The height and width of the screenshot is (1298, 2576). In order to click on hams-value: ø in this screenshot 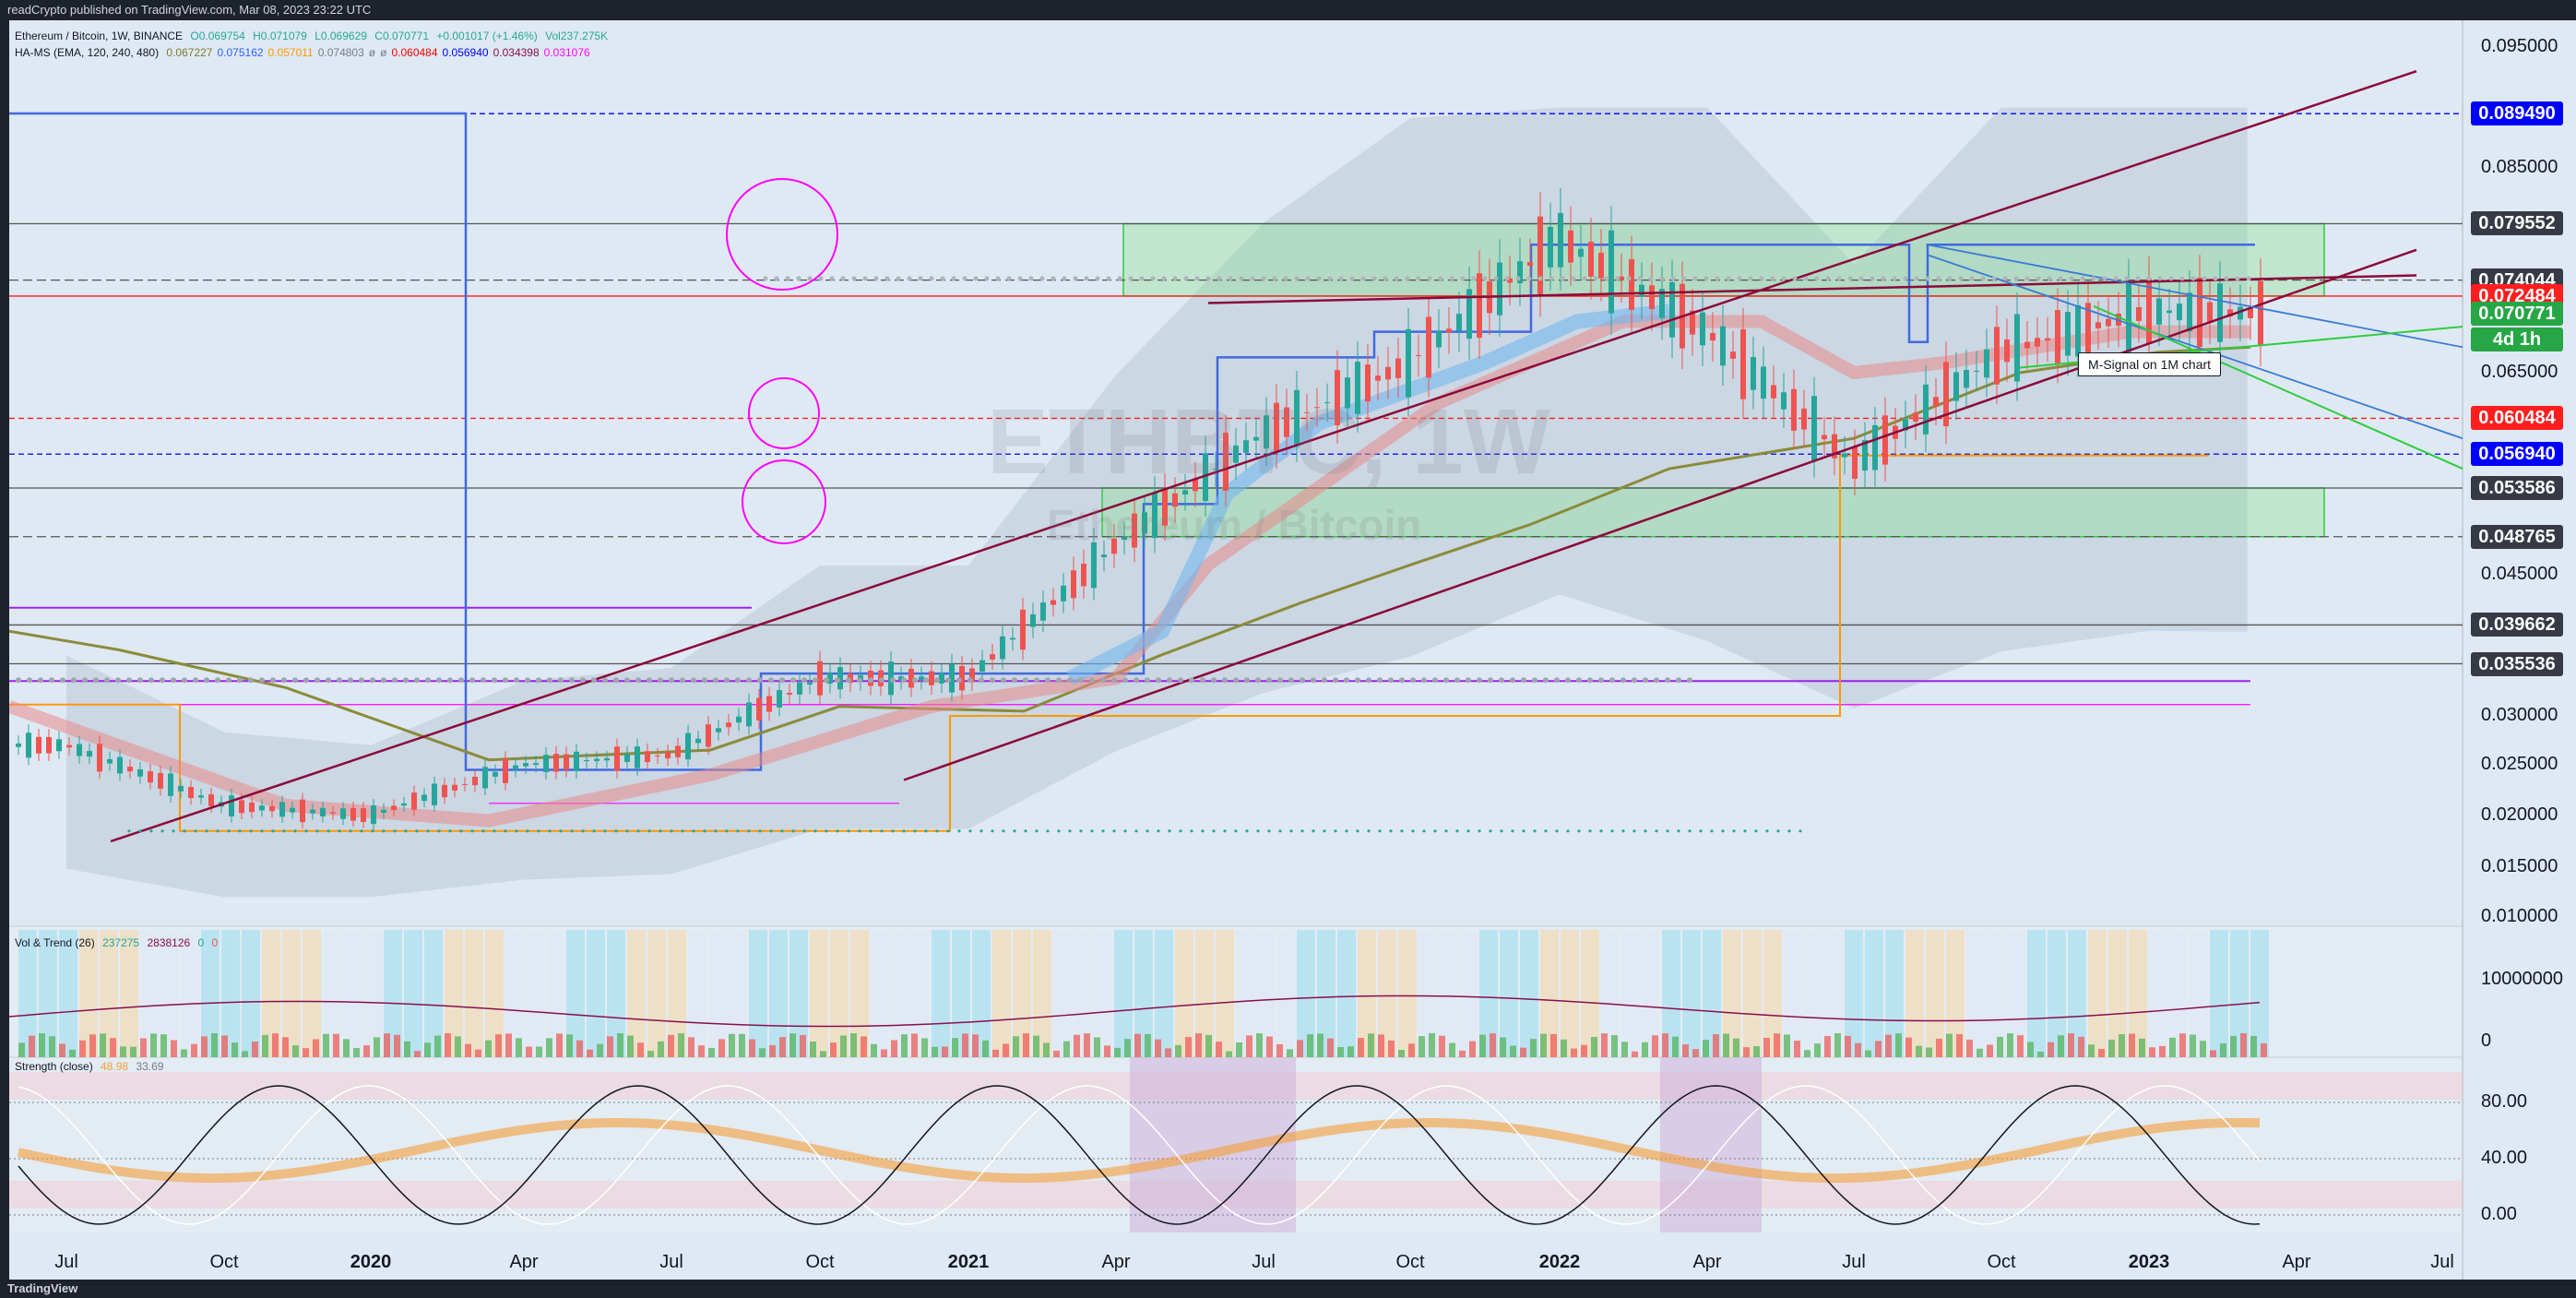, I will do `click(383, 52)`.